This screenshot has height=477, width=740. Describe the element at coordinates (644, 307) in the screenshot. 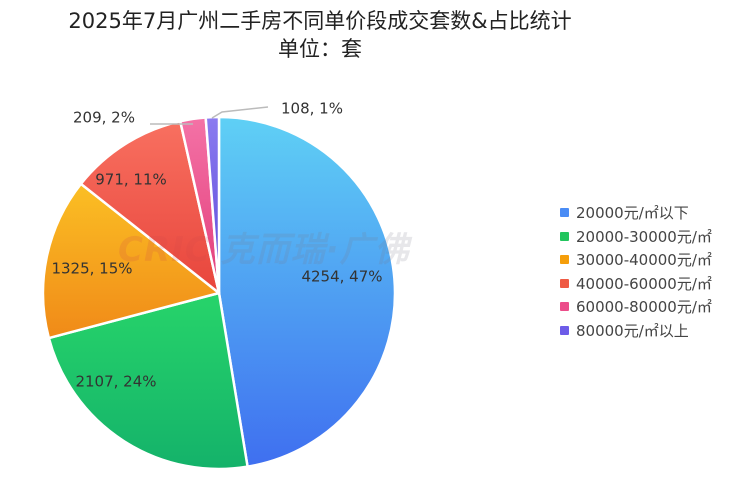

I see `legend-label: 60000-80000元/㎡` at that location.